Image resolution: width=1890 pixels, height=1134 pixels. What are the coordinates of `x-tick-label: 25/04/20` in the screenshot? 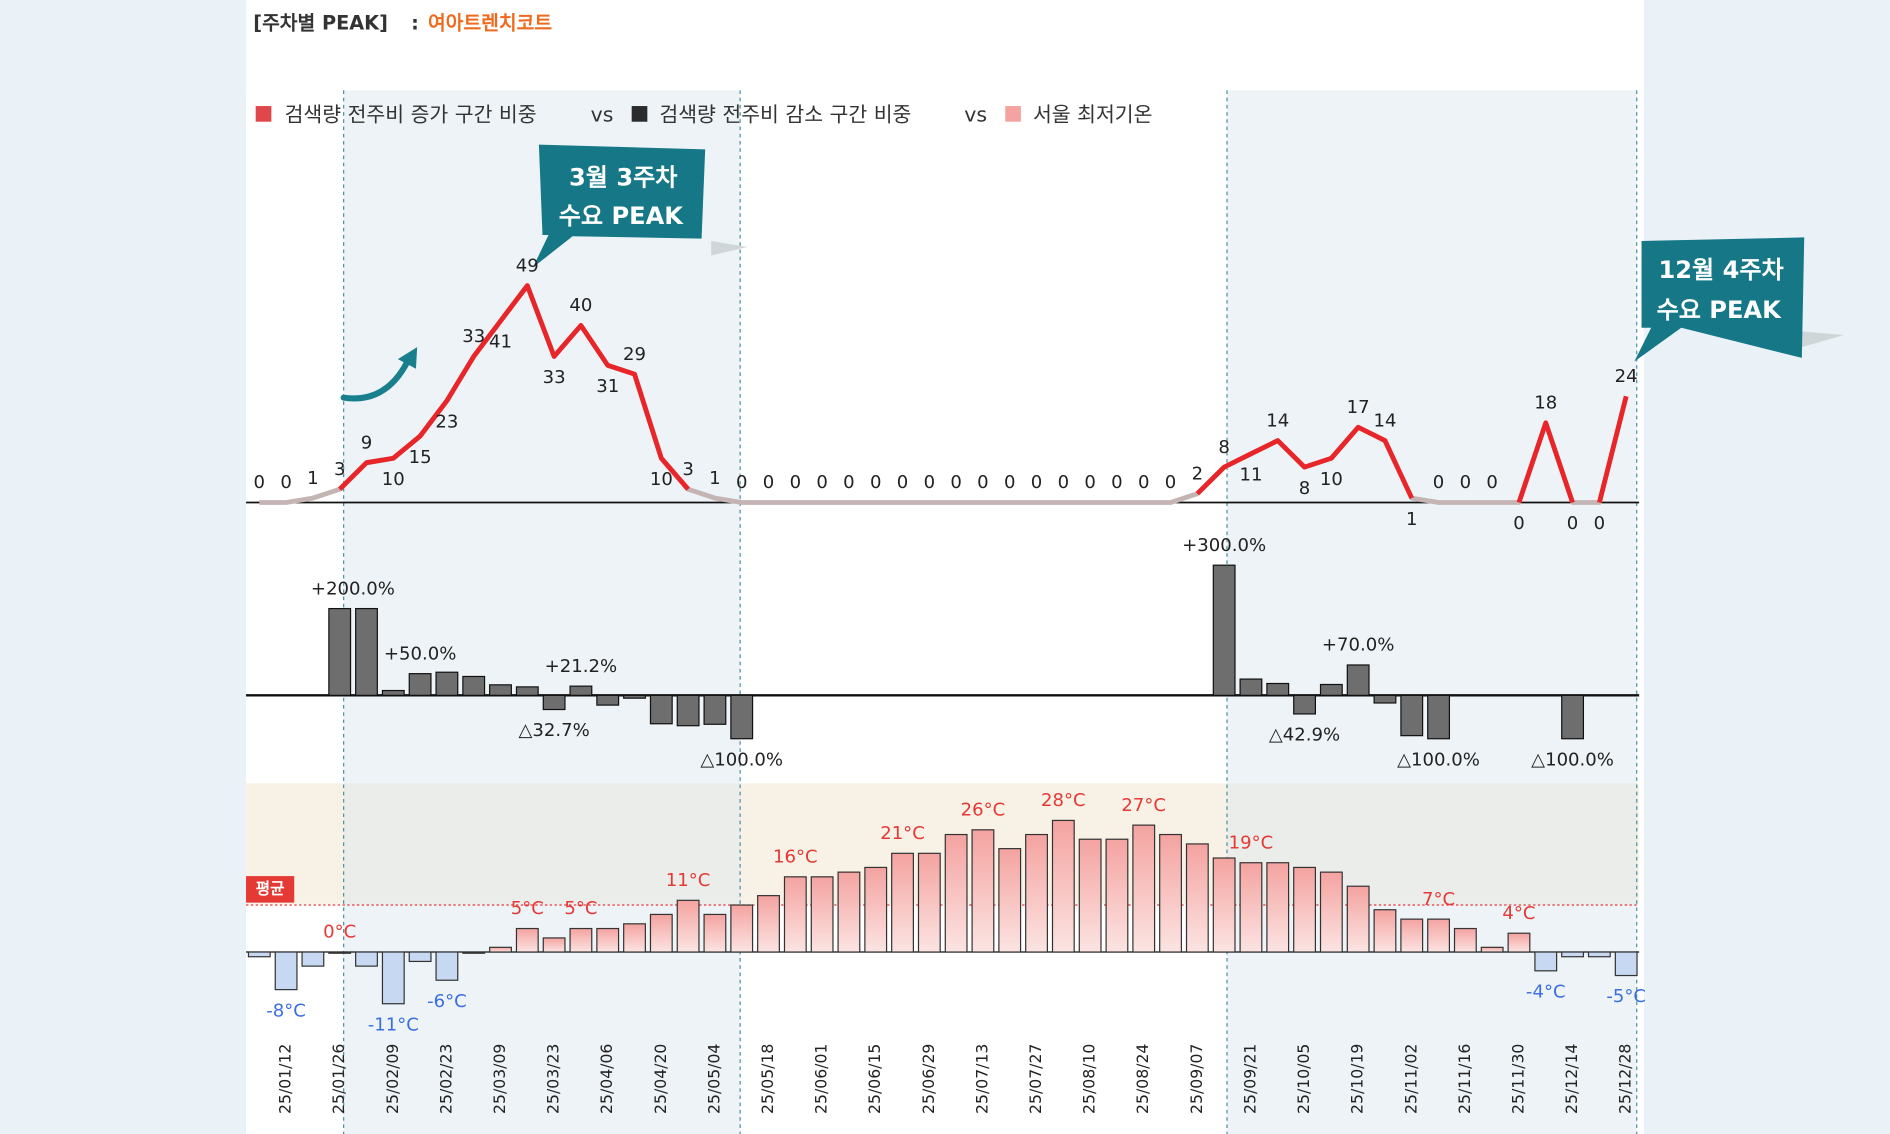 It's located at (660, 1079).